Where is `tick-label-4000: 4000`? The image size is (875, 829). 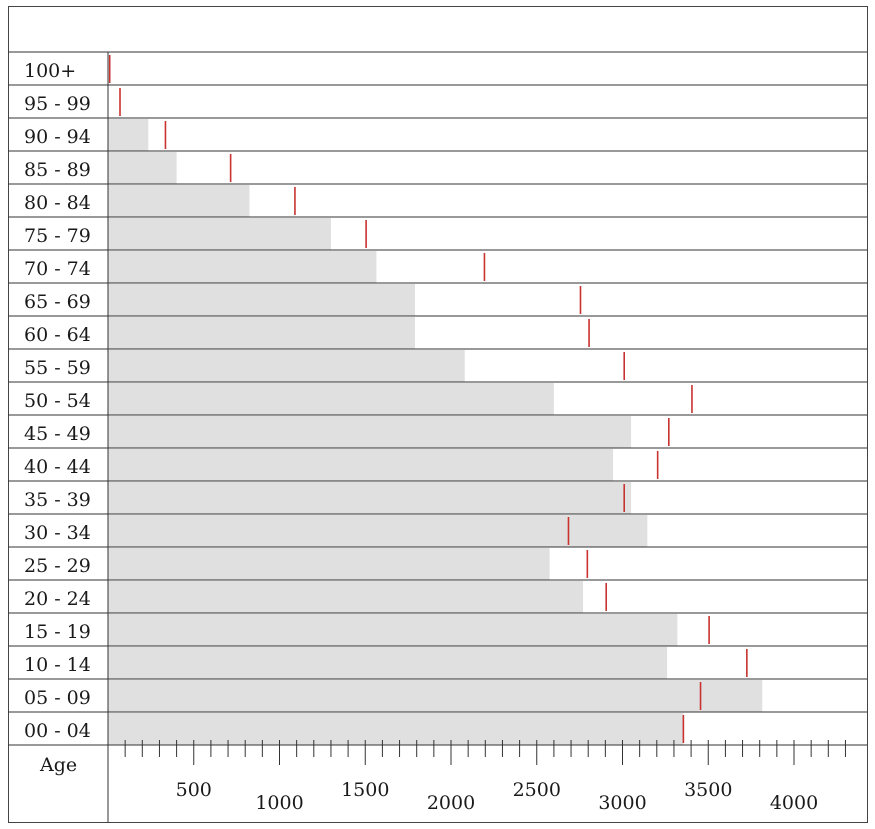
tick-label-4000: 4000 is located at coordinates (794, 803).